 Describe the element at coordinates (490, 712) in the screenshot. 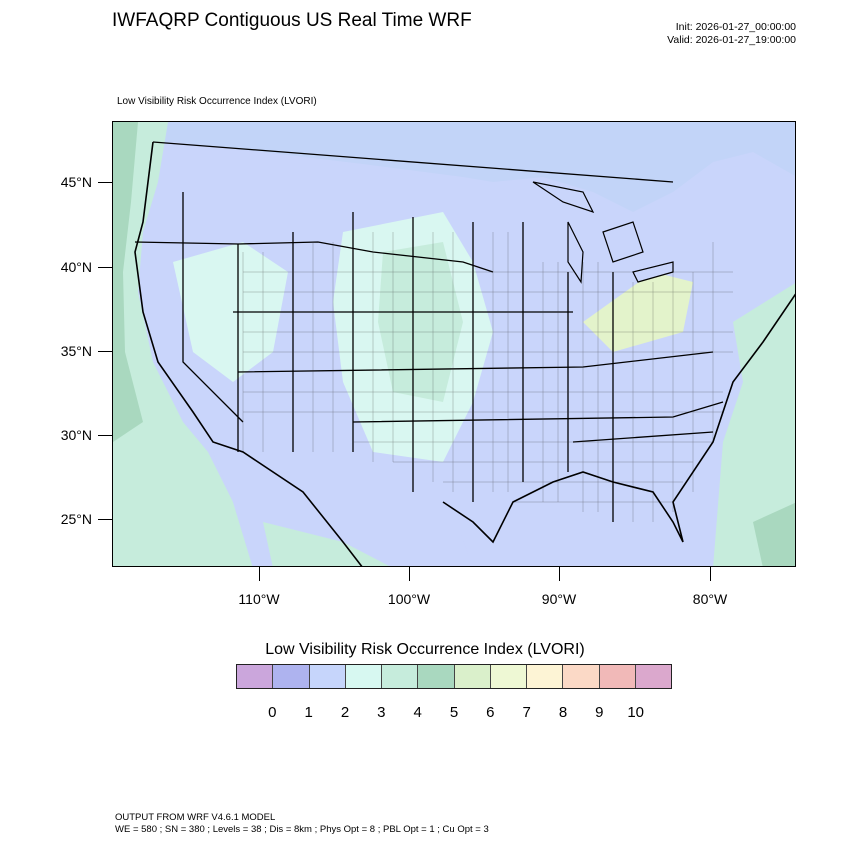

I see `colorbar-label: 6` at that location.